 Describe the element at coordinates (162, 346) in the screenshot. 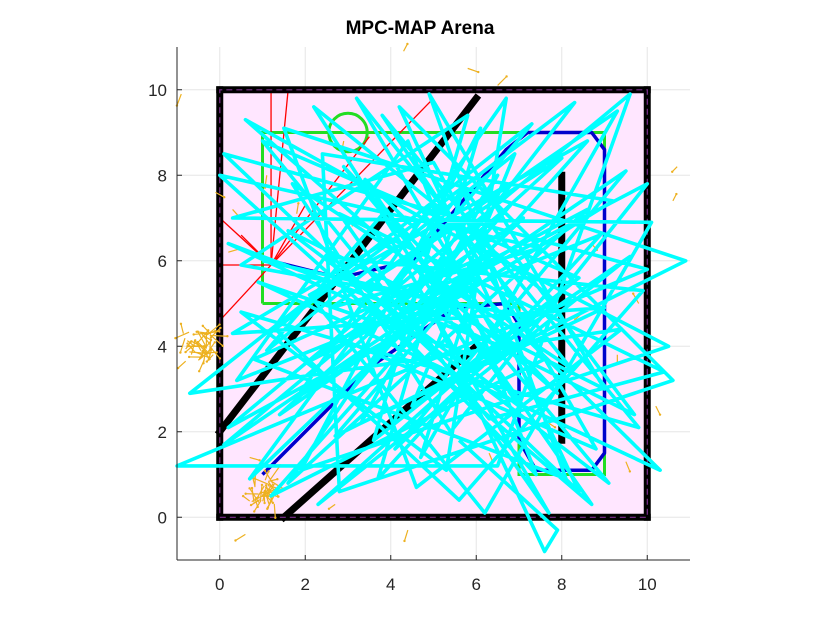

I see `y-tick-label: 4` at that location.